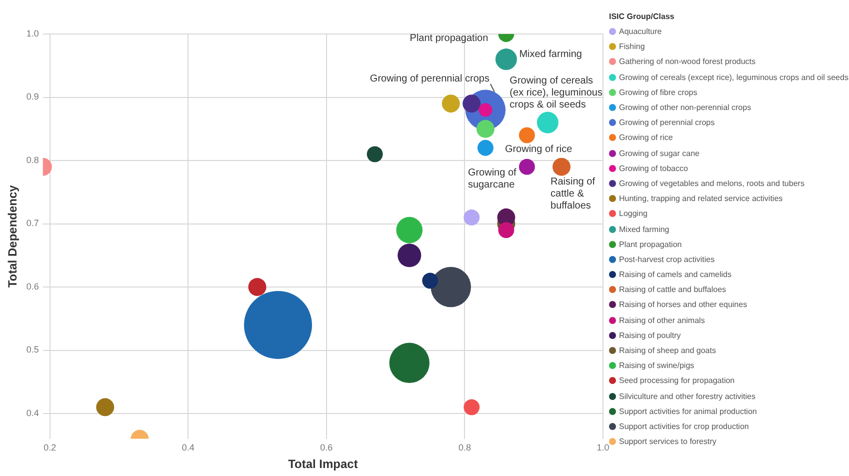 The image size is (849, 476). Describe the element at coordinates (675, 275) in the screenshot. I see `legend-label: Raising of camels and camelids` at that location.